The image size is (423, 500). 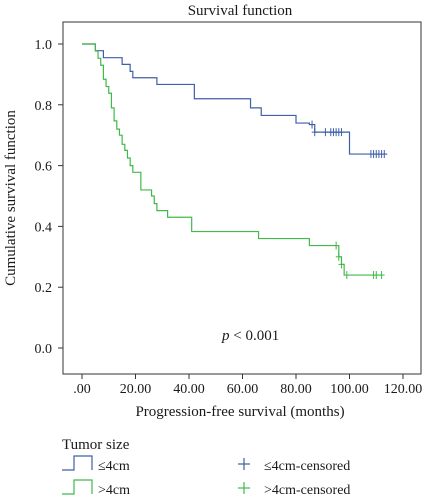 What do you see at coordinates (243, 389) in the screenshot?
I see `x-tick-label: 60.00` at bounding box center [243, 389].